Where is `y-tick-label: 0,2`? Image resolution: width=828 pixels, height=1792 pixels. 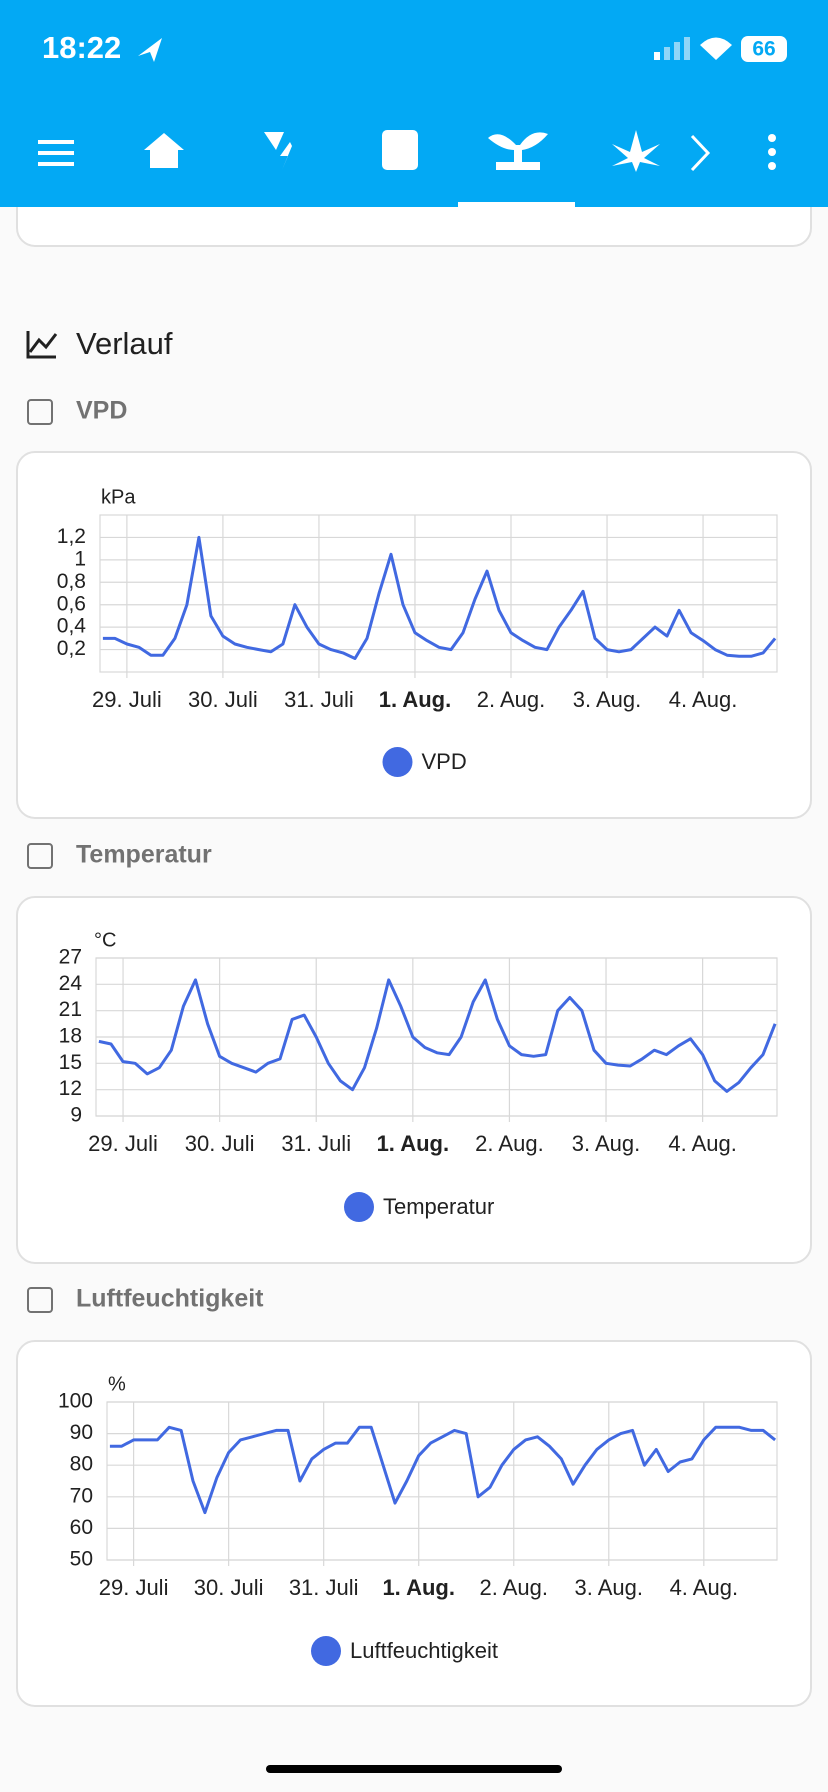 y-tick-label: 0,2 is located at coordinates (71, 648).